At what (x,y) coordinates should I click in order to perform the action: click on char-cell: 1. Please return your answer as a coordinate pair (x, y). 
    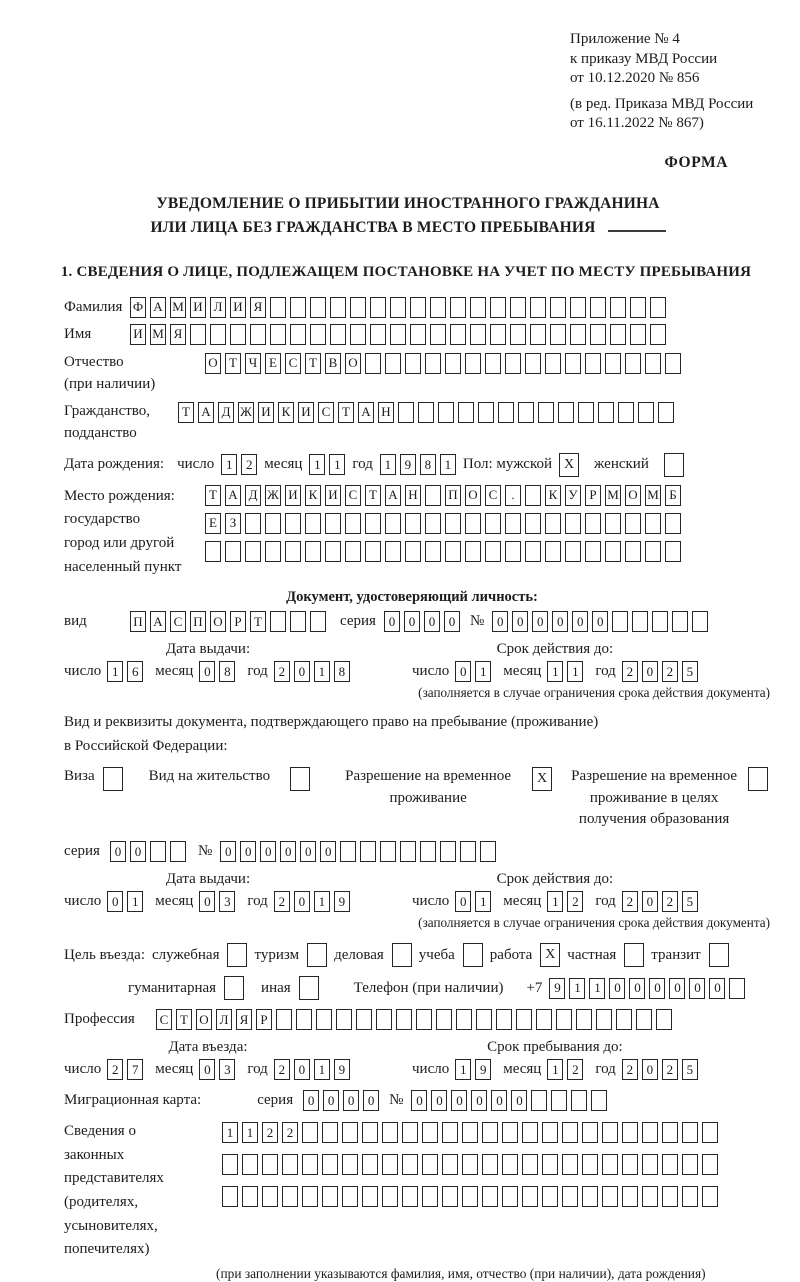
    Looking at the image, I should click on (555, 672).